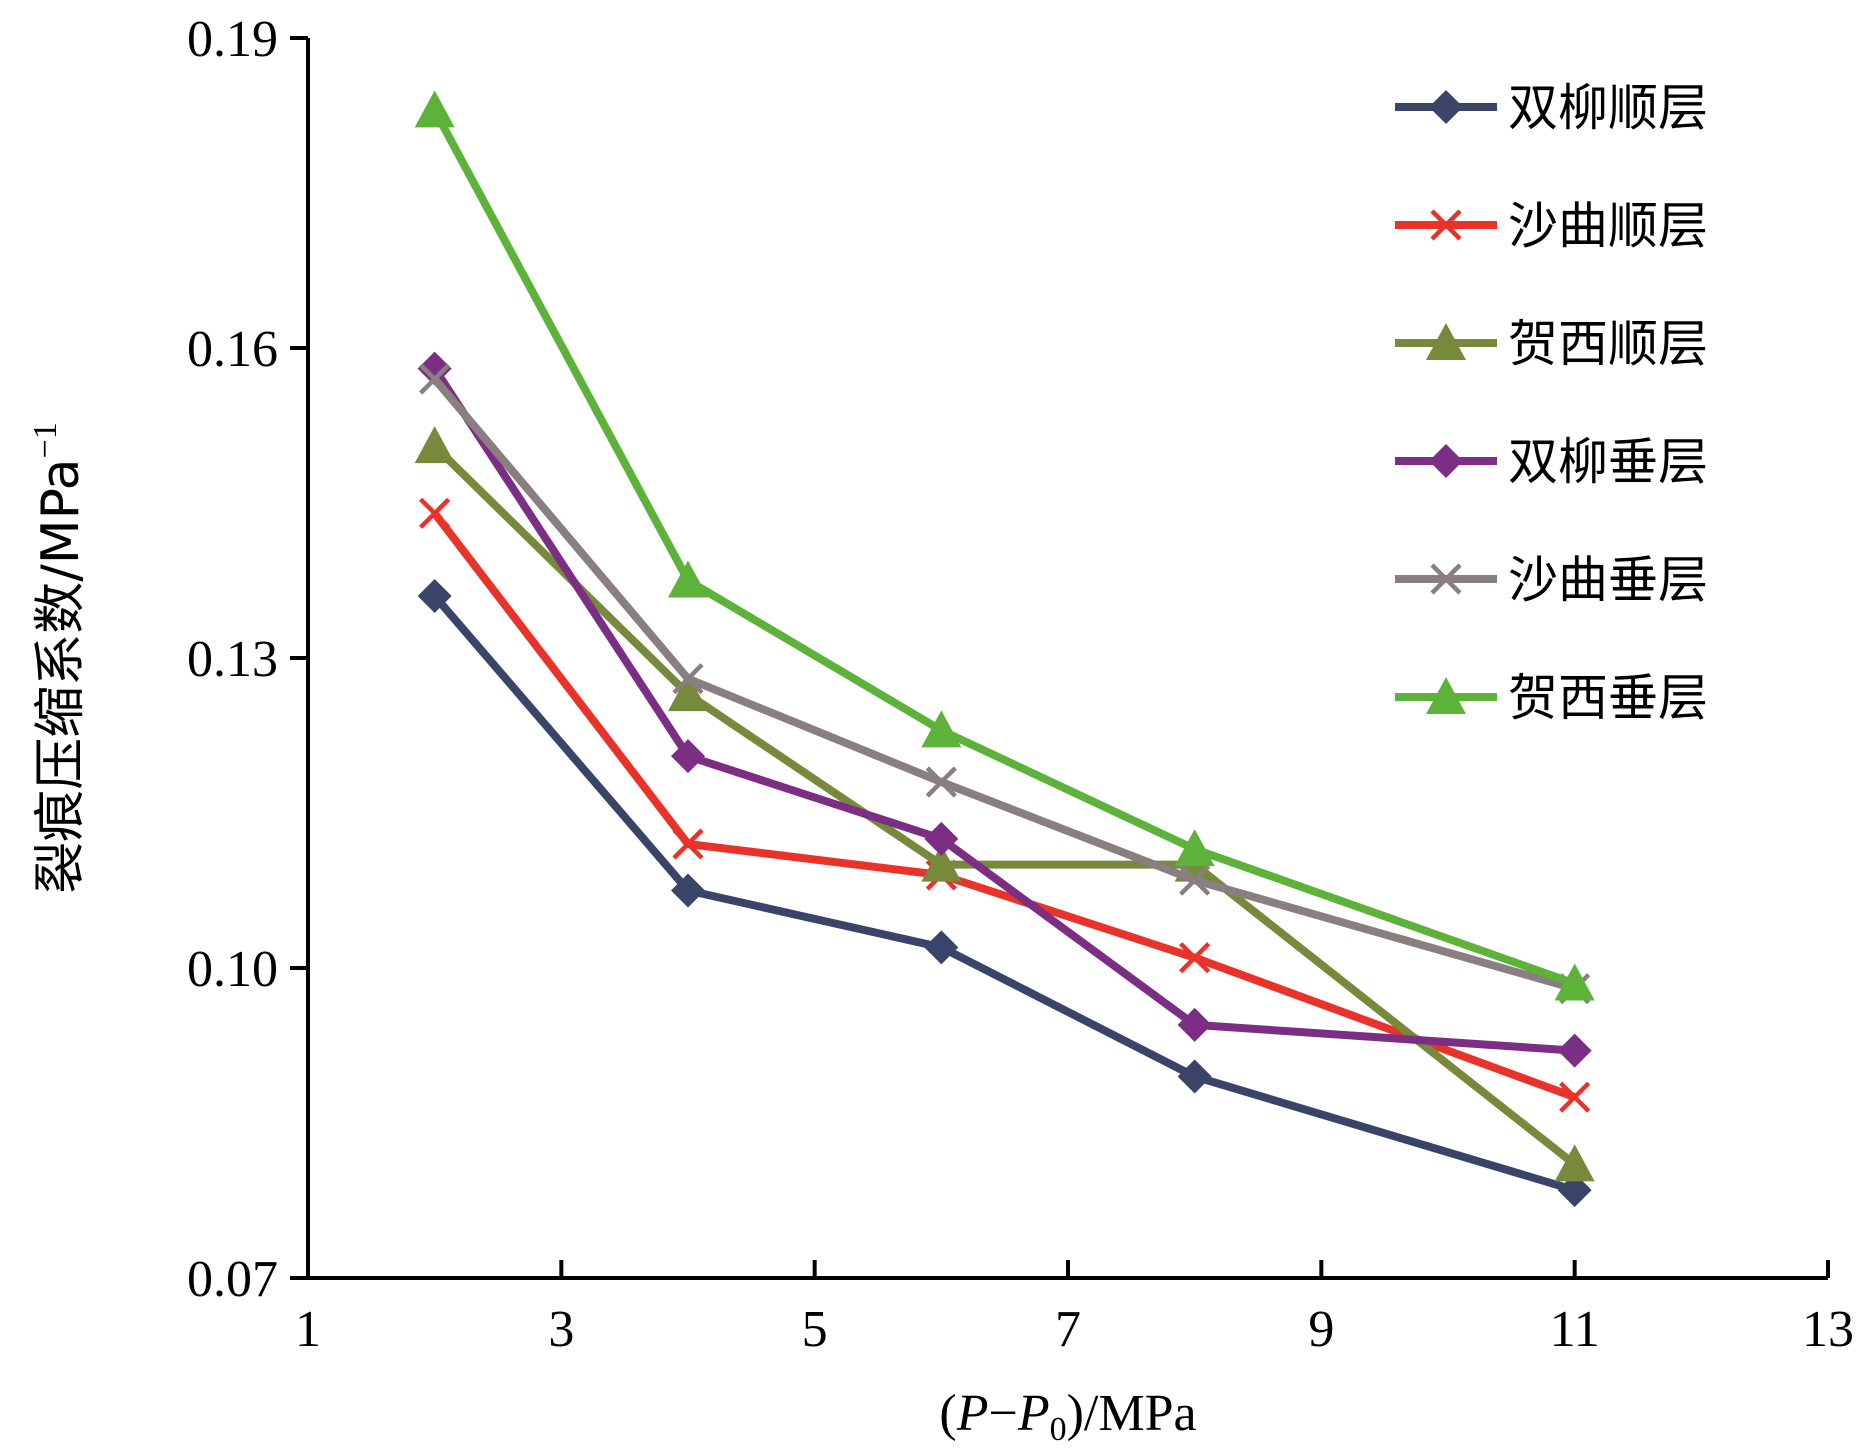 The height and width of the screenshot is (1451, 1861). Describe the element at coordinates (1068, 1329) in the screenshot. I see `x-tick-label: 7` at that location.